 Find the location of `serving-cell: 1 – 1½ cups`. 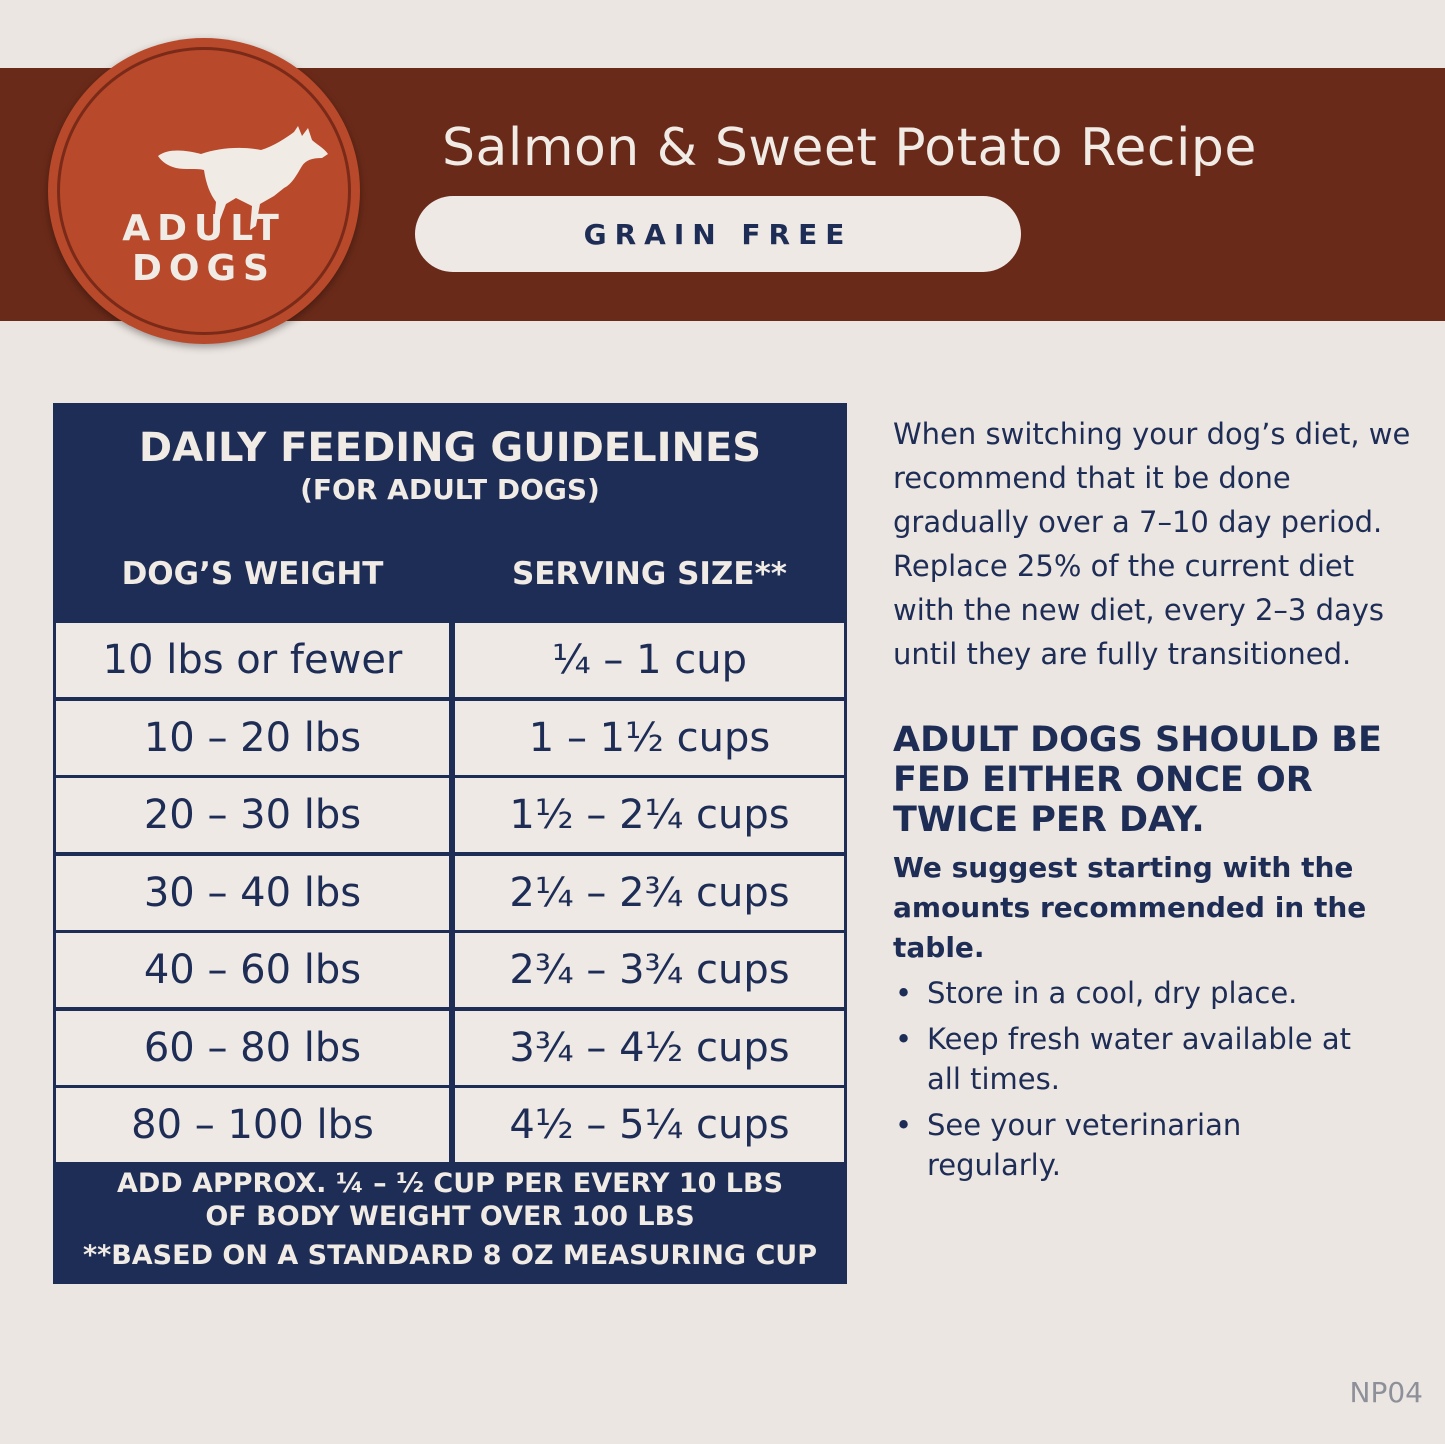

serving-cell: 1 – 1½ cups is located at coordinates (649, 737).